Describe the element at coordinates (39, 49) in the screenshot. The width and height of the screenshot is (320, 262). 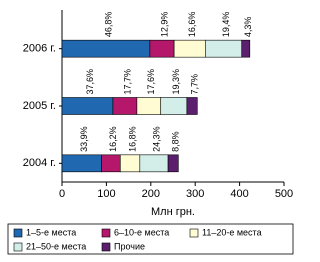
I see `y-tick-label: 2006 г.` at that location.